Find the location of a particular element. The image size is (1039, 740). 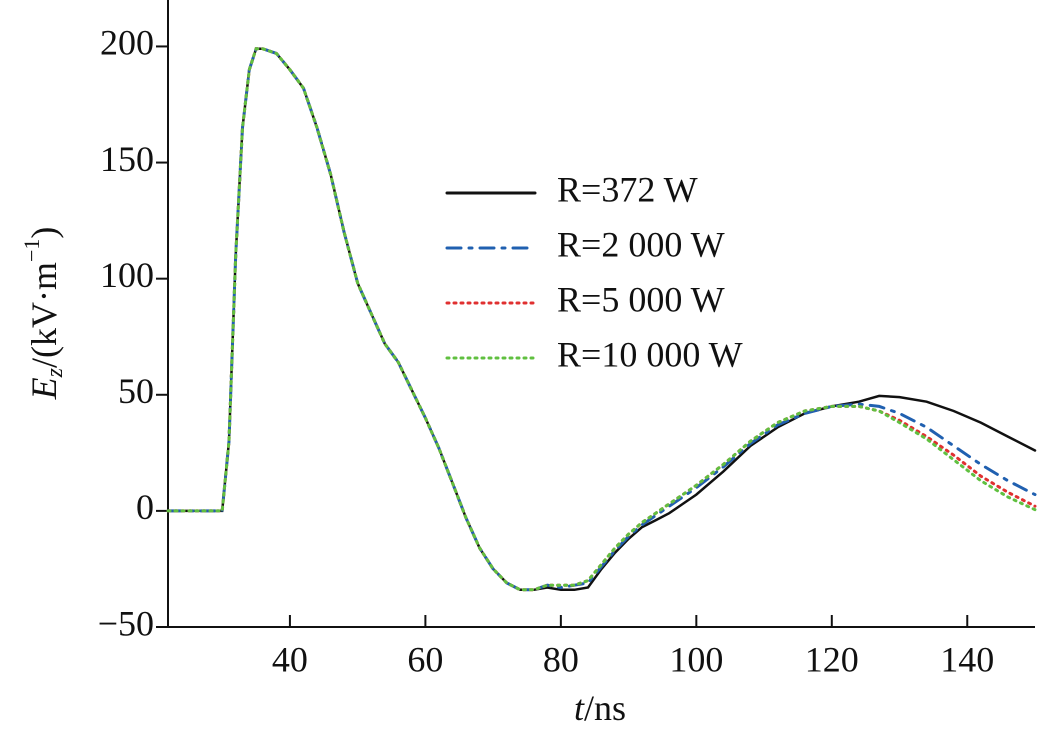

y-label-part: E is located at coordinates (44, 388).